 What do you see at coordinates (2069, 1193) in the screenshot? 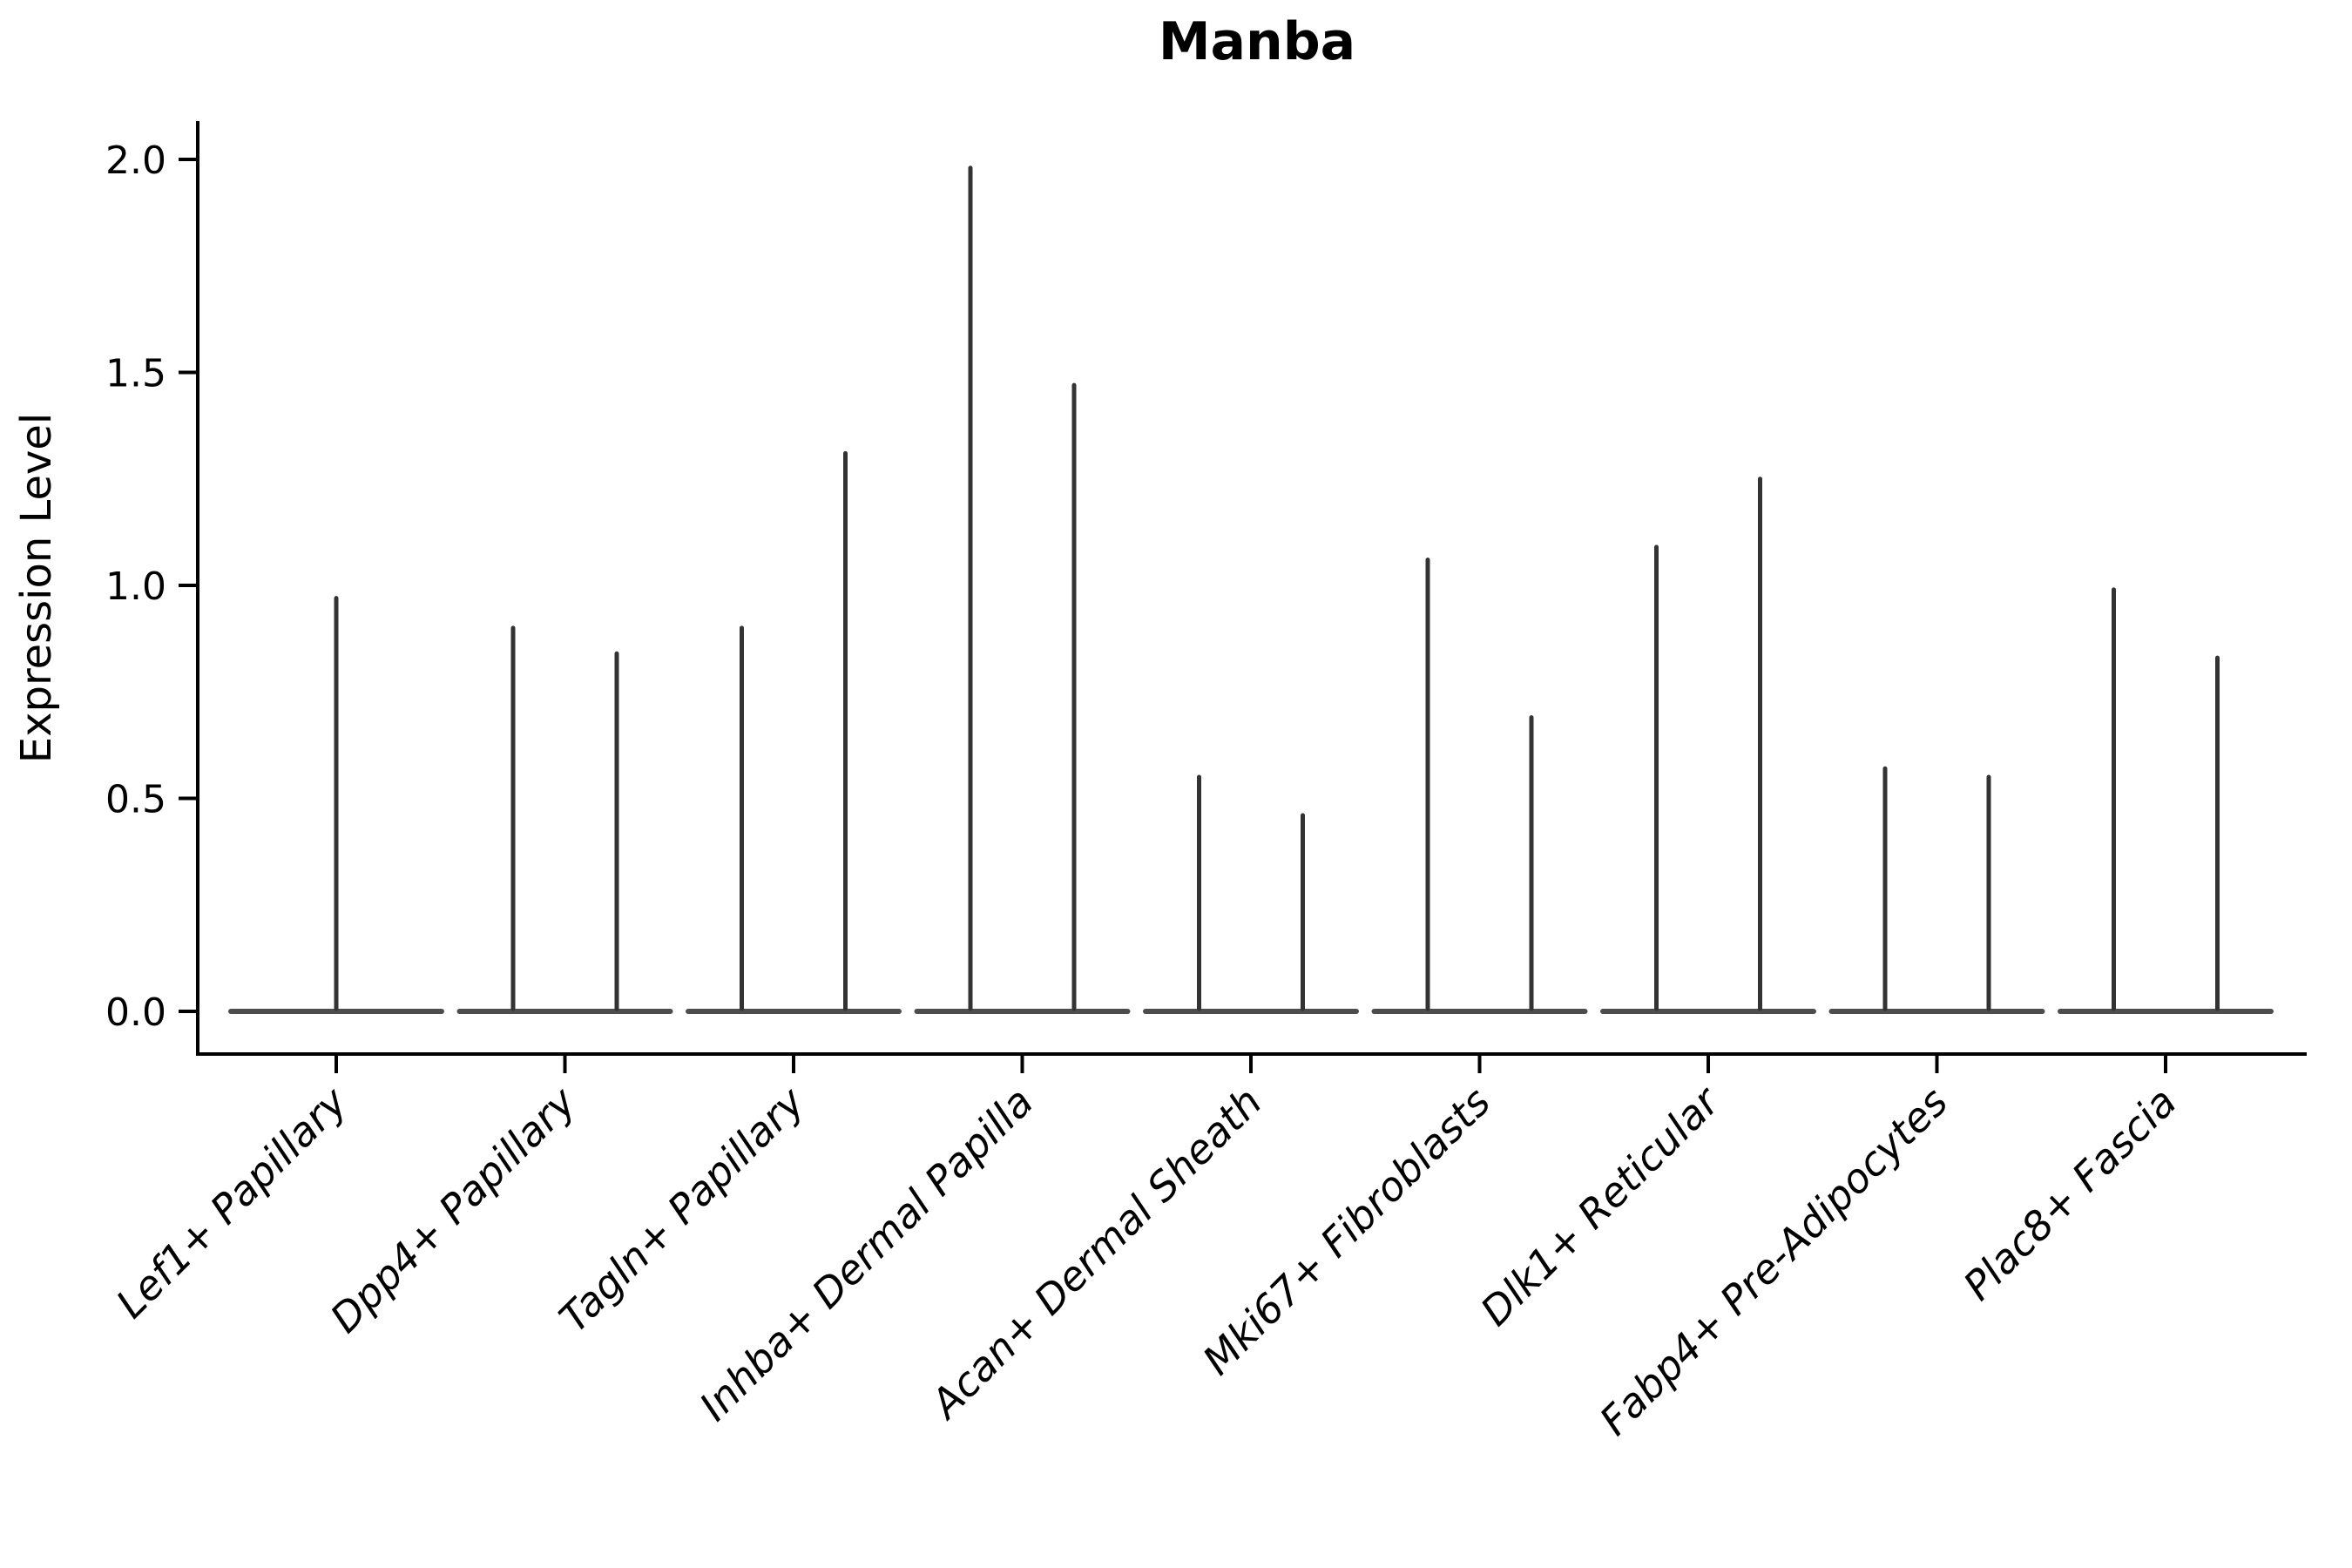
I see `x-category-label: Plac8+ Fascia` at bounding box center [2069, 1193].